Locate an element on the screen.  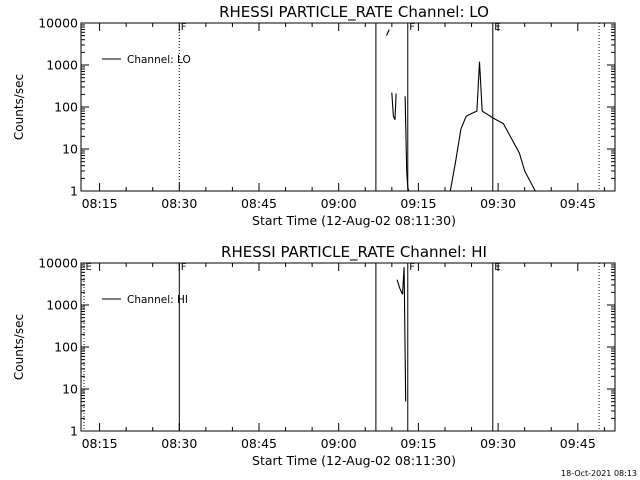
chart-title: RHESSI PARTICLE_RATE Channel: LO is located at coordinates (354, 12).